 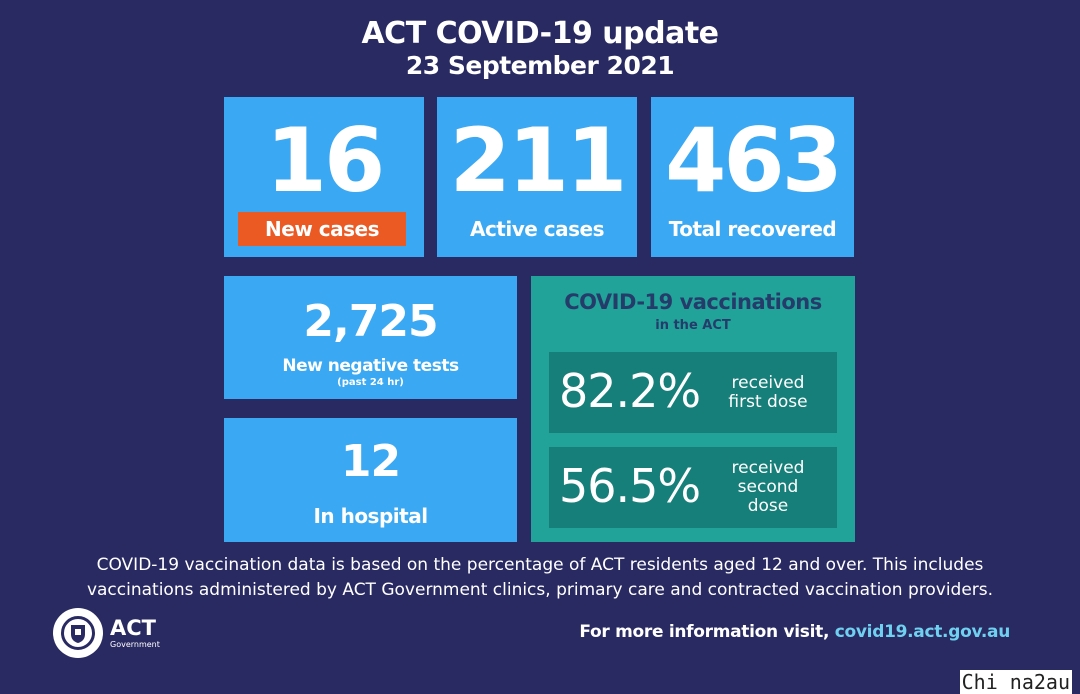 I want to click on act-crest-inner-icon, so click(x=78, y=633).